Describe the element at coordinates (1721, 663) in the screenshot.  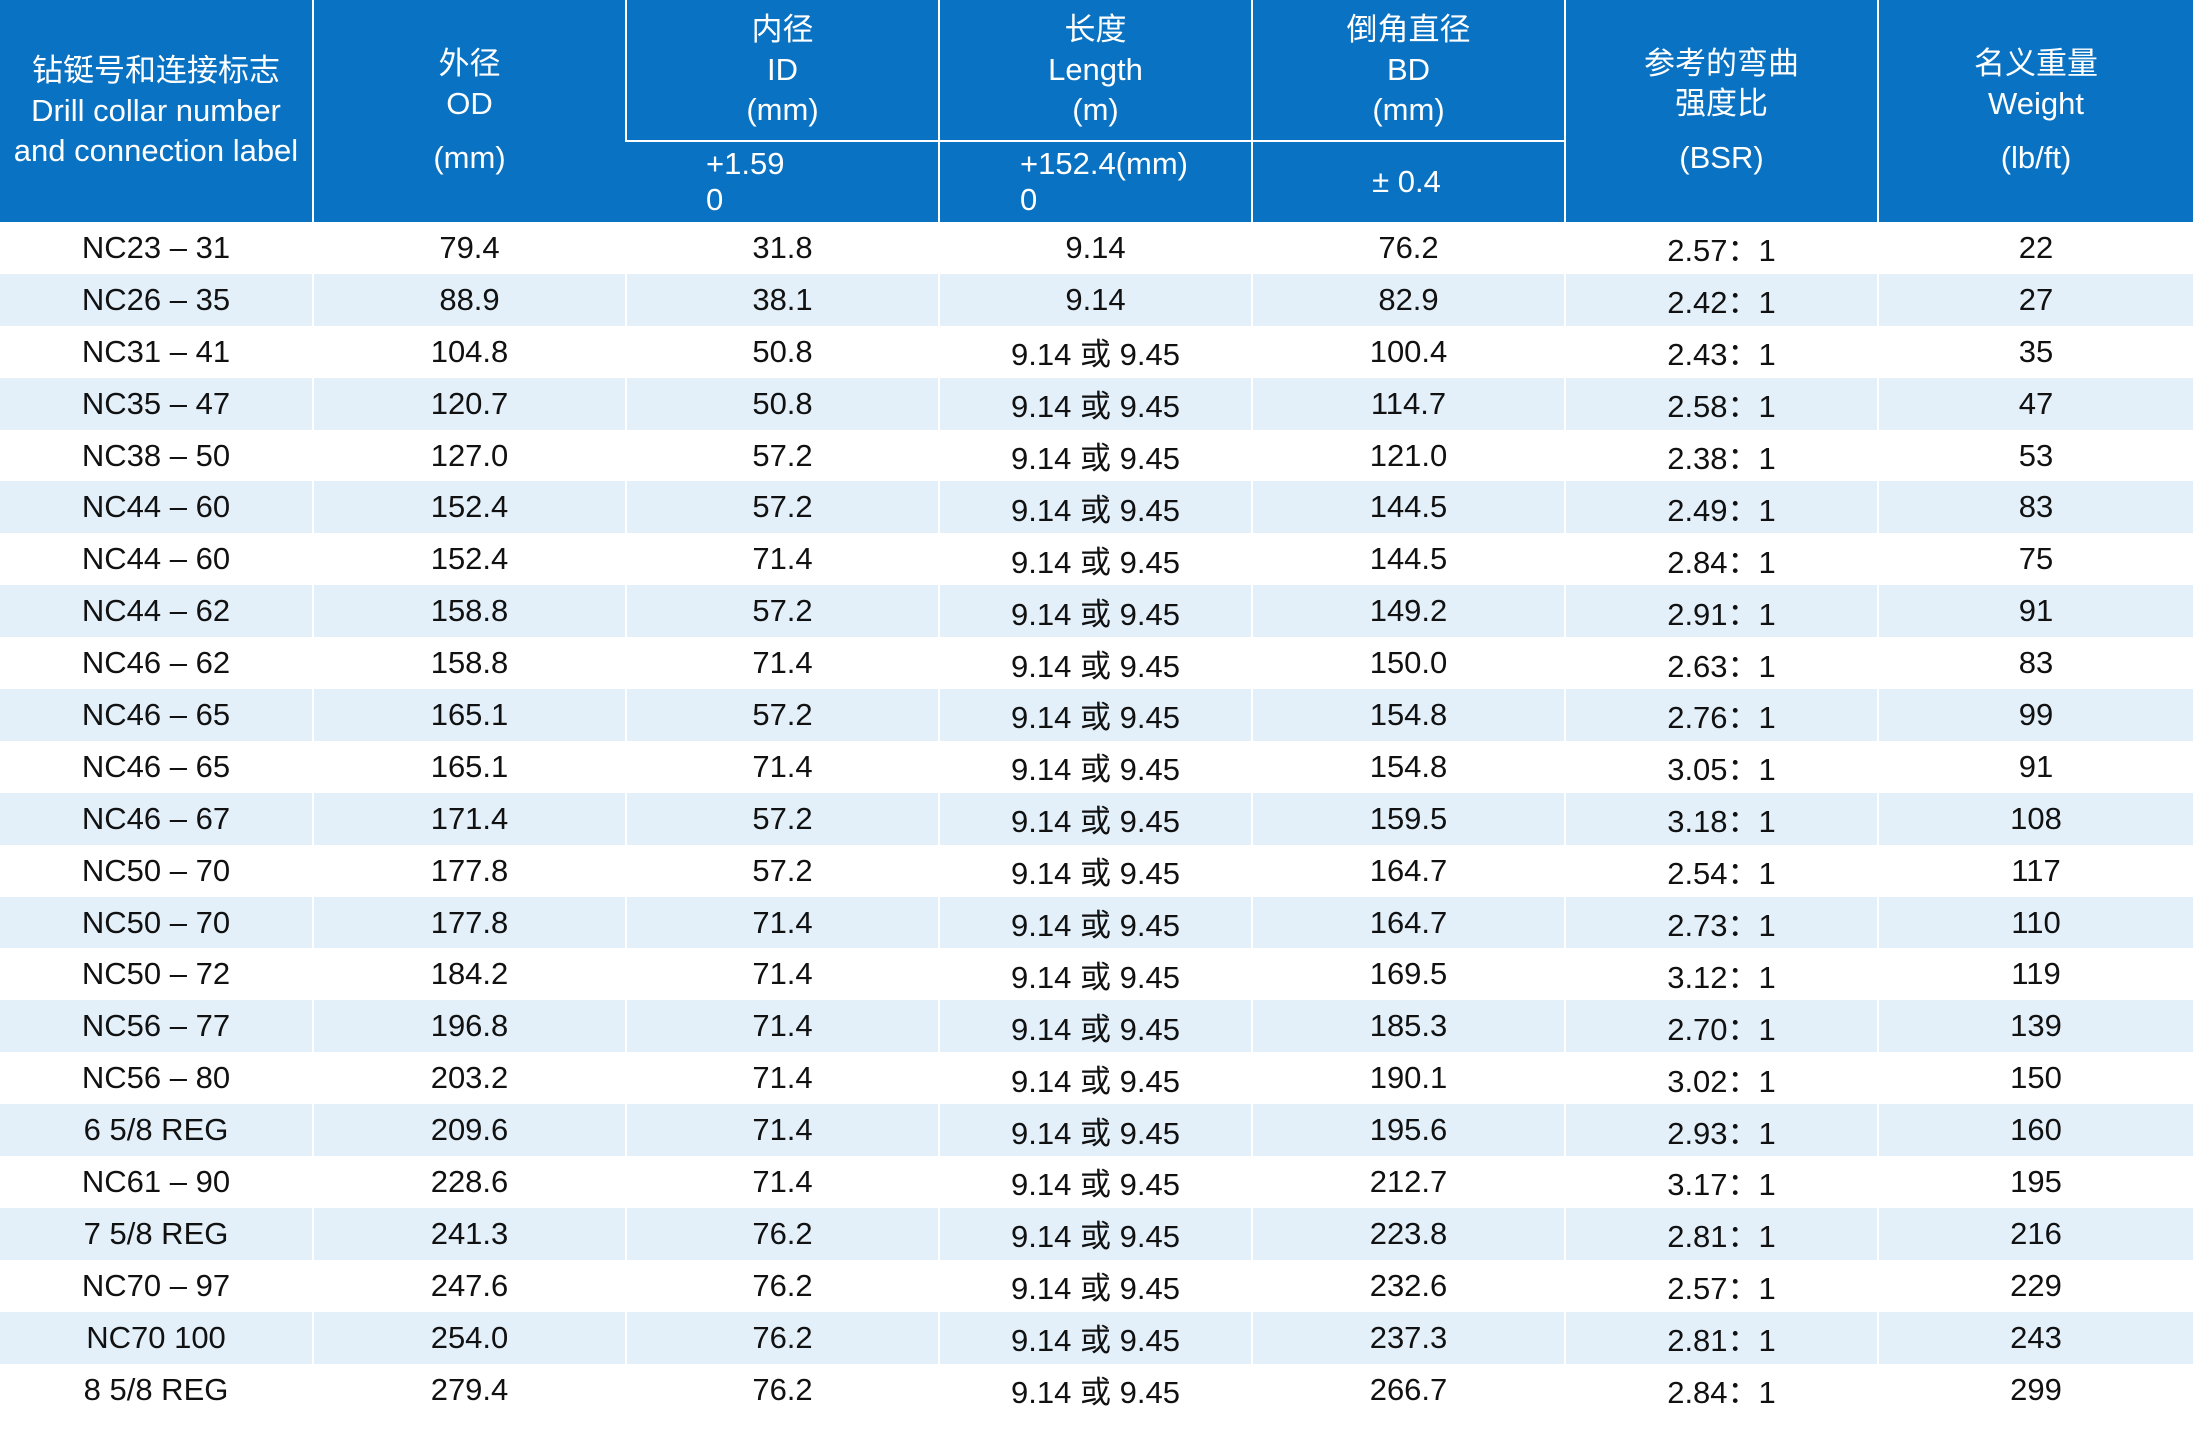
I see `bsr-cell: 2.63：1` at that location.